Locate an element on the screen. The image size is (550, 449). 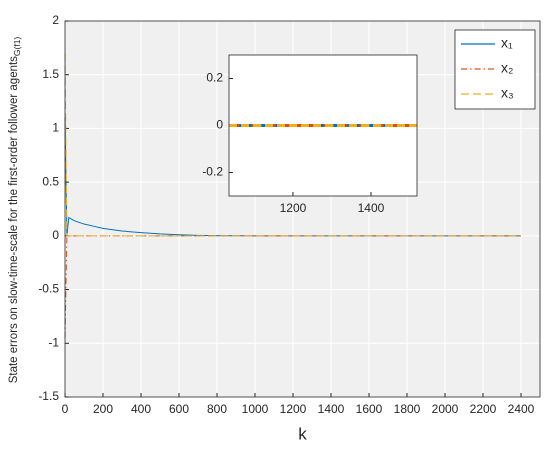
x-tick-label: 0 is located at coordinates (65, 409).